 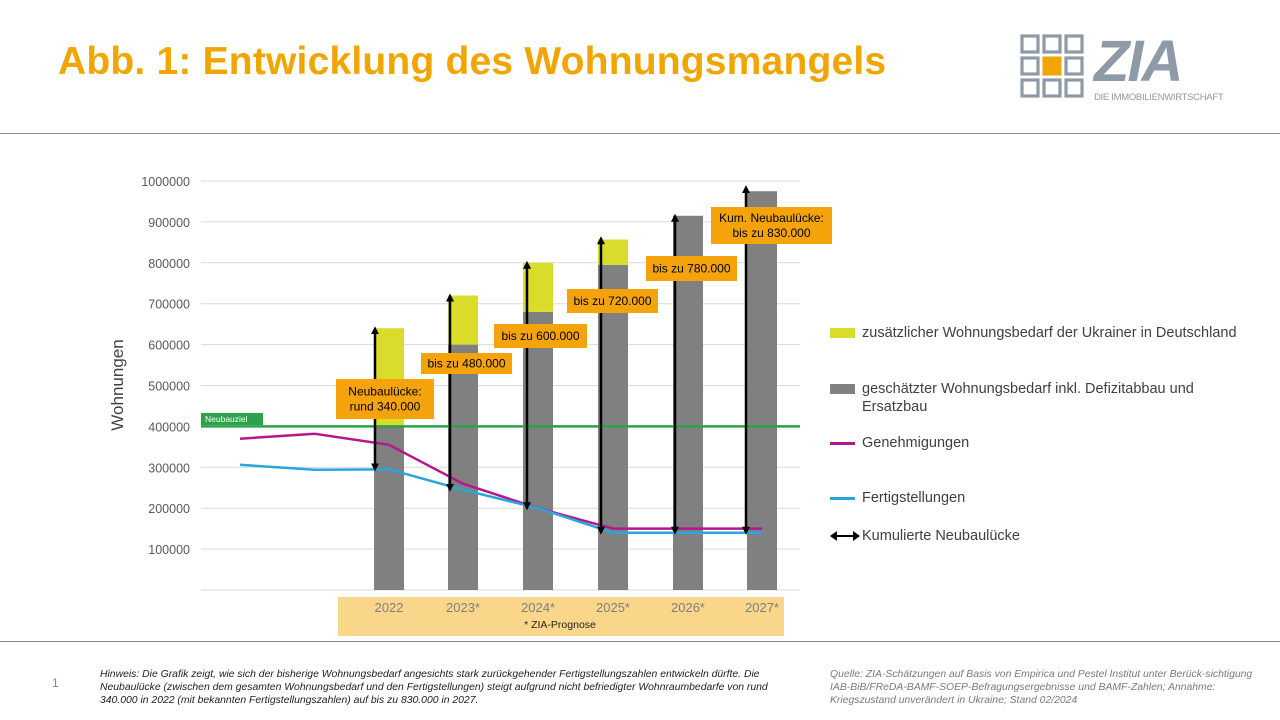 I want to click on gap-label-box-2022, so click(x=385, y=399).